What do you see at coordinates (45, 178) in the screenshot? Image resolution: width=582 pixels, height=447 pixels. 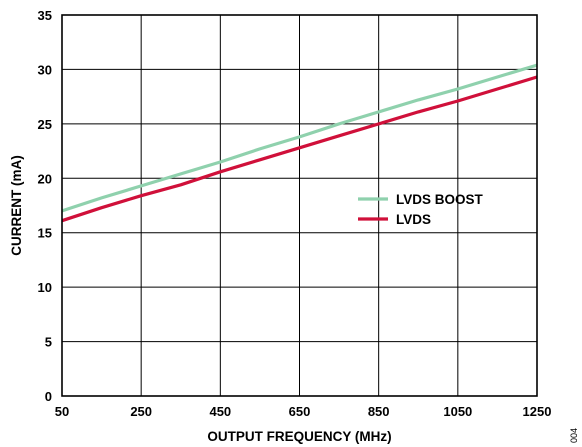 I see `y-tick-label: 20` at bounding box center [45, 178].